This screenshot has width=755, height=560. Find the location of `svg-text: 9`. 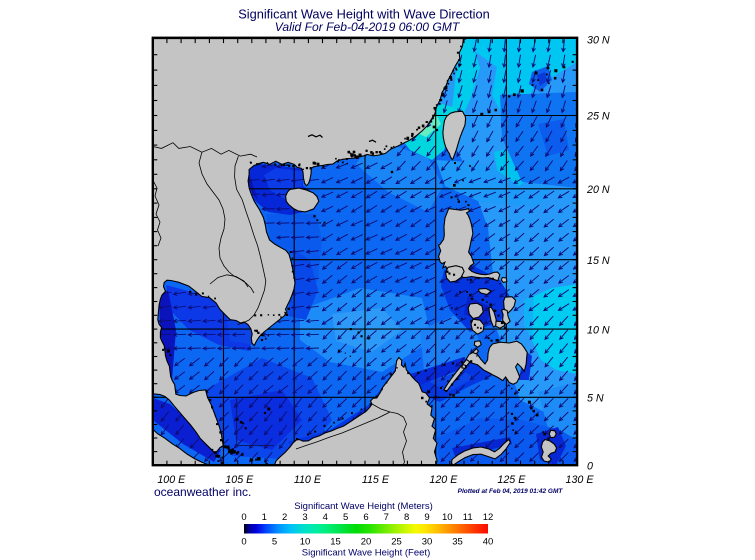

svg-text: 9 is located at coordinates (426, 517).